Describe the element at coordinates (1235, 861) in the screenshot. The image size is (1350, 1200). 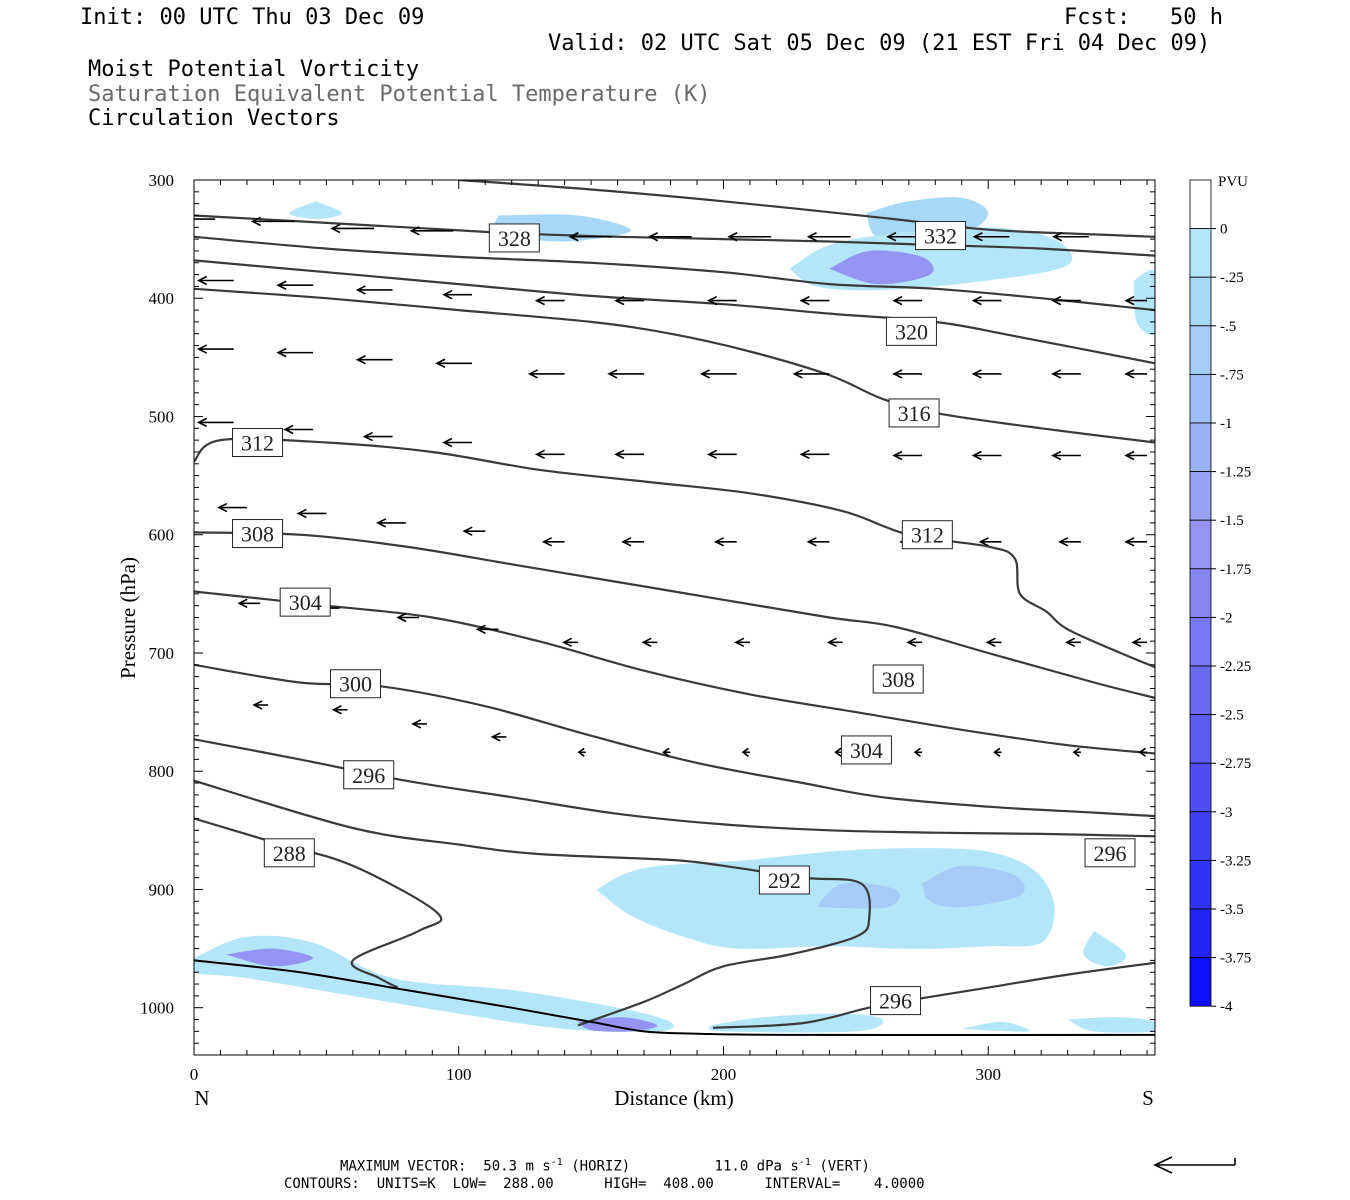
I see `colorbar-label-13: -3.25` at that location.